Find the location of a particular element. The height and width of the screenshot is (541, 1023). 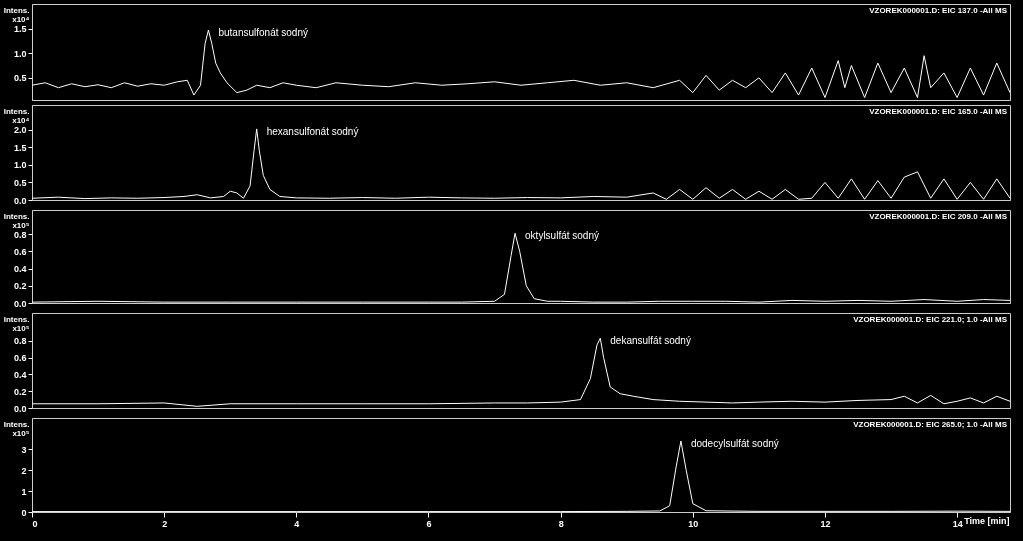

x-tick-label: 8 is located at coordinates (561, 523).